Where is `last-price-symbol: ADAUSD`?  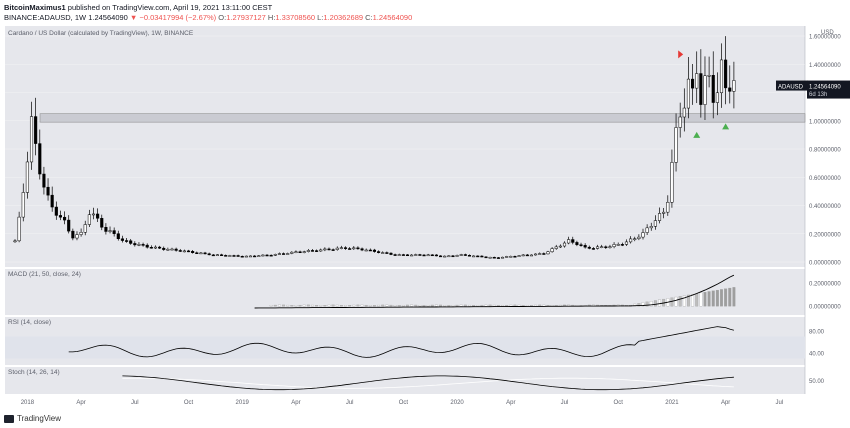 last-price-symbol: ADAUSD is located at coordinates (791, 87).